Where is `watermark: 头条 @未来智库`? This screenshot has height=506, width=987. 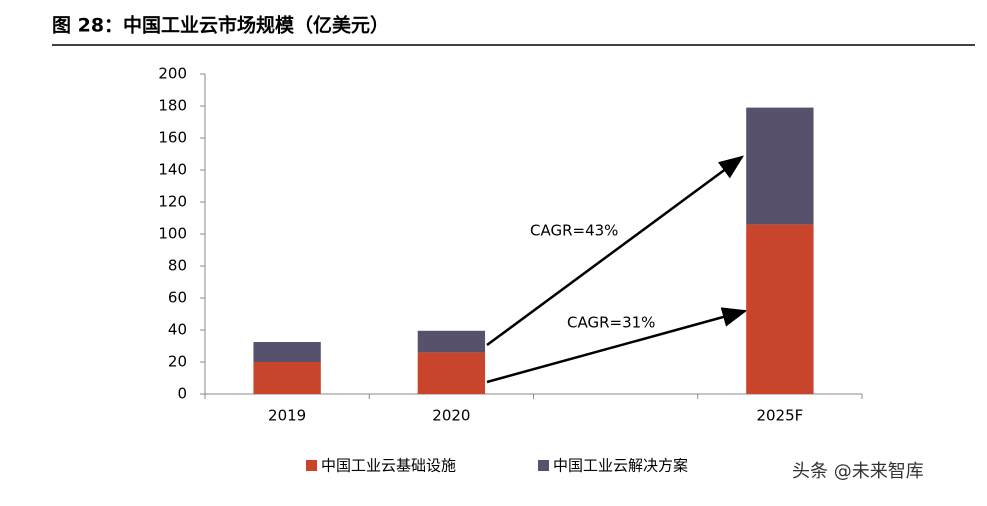
watermark: 头条 @未来智库 is located at coordinates (858, 471).